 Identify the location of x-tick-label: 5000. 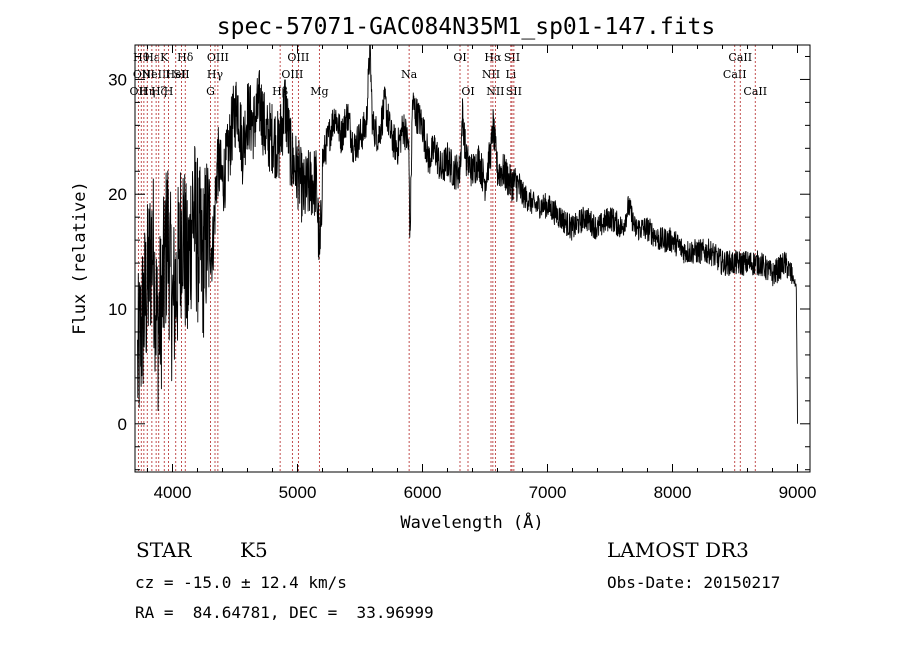
(298, 492).